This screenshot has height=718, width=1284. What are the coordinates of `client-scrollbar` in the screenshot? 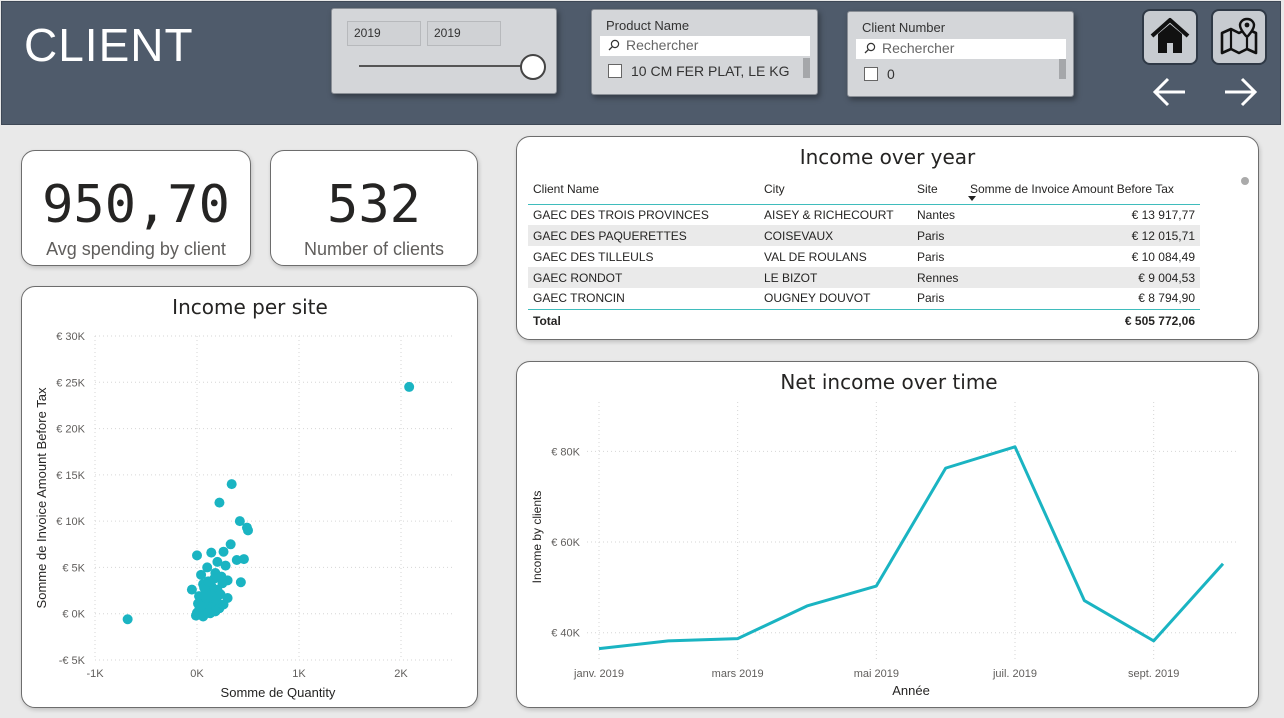 It's located at (1062, 69).